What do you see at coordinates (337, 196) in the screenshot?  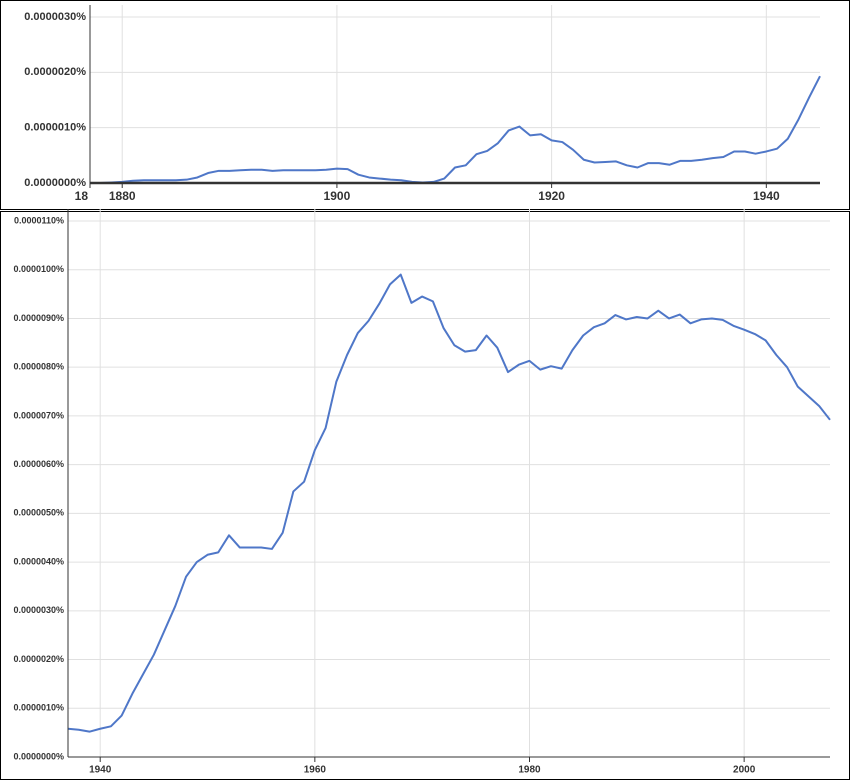 I see `x-tick-label: 1900` at bounding box center [337, 196].